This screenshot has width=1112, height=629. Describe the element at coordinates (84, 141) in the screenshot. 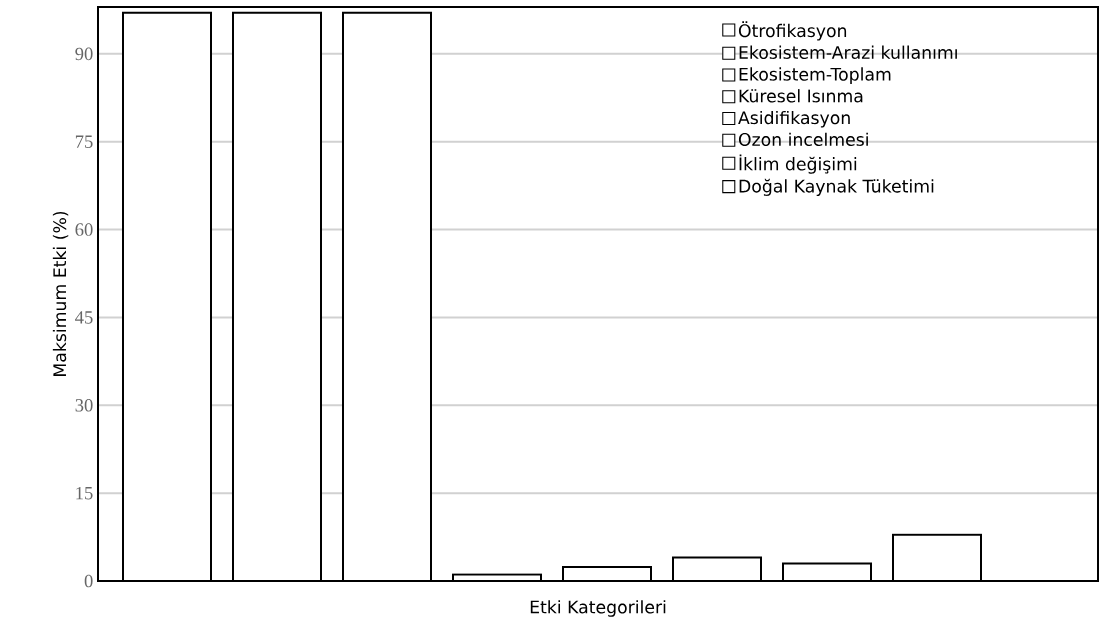

I see `y-tick-label: 75` at that location.